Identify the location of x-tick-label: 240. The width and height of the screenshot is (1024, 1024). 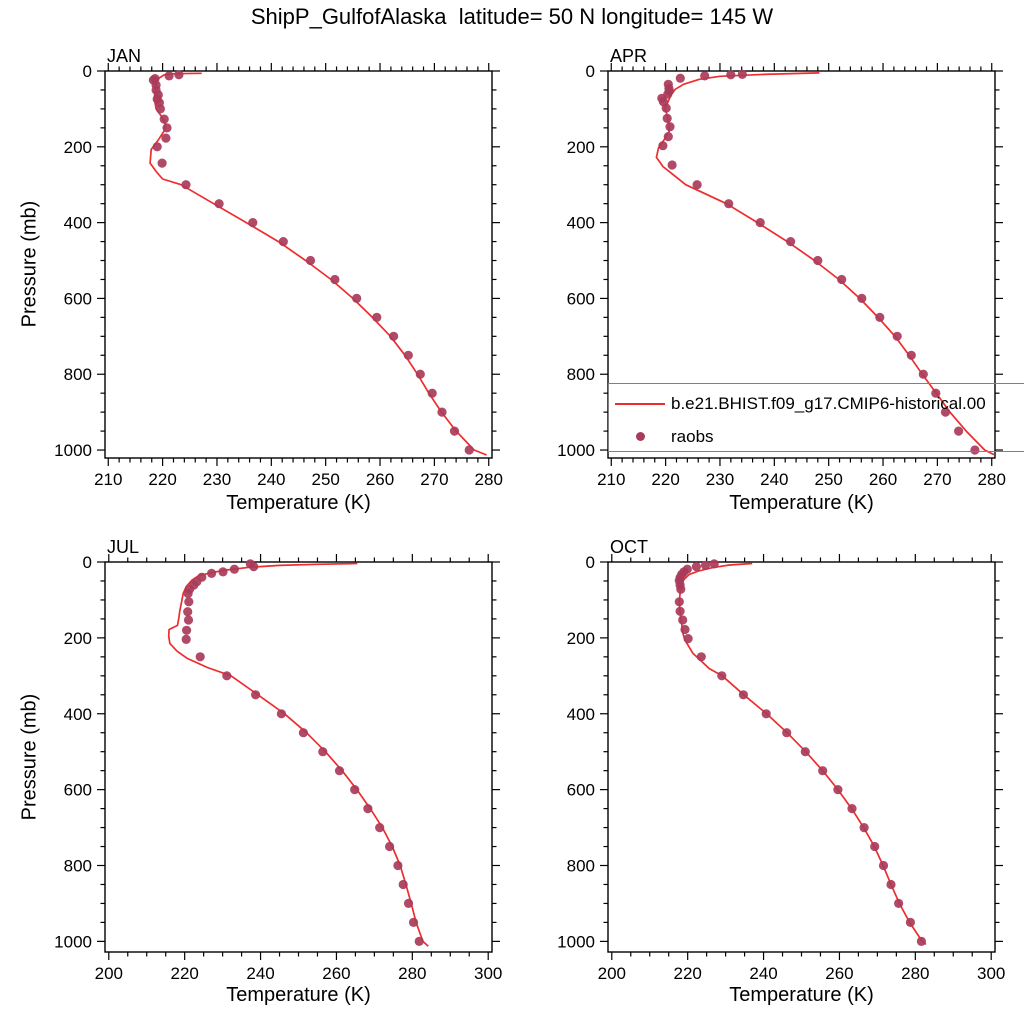
(774, 479).